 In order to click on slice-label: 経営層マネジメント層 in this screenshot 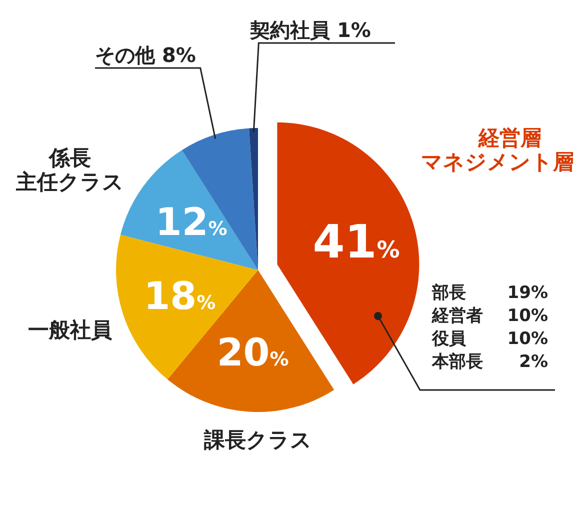, I will do `click(497, 150)`.